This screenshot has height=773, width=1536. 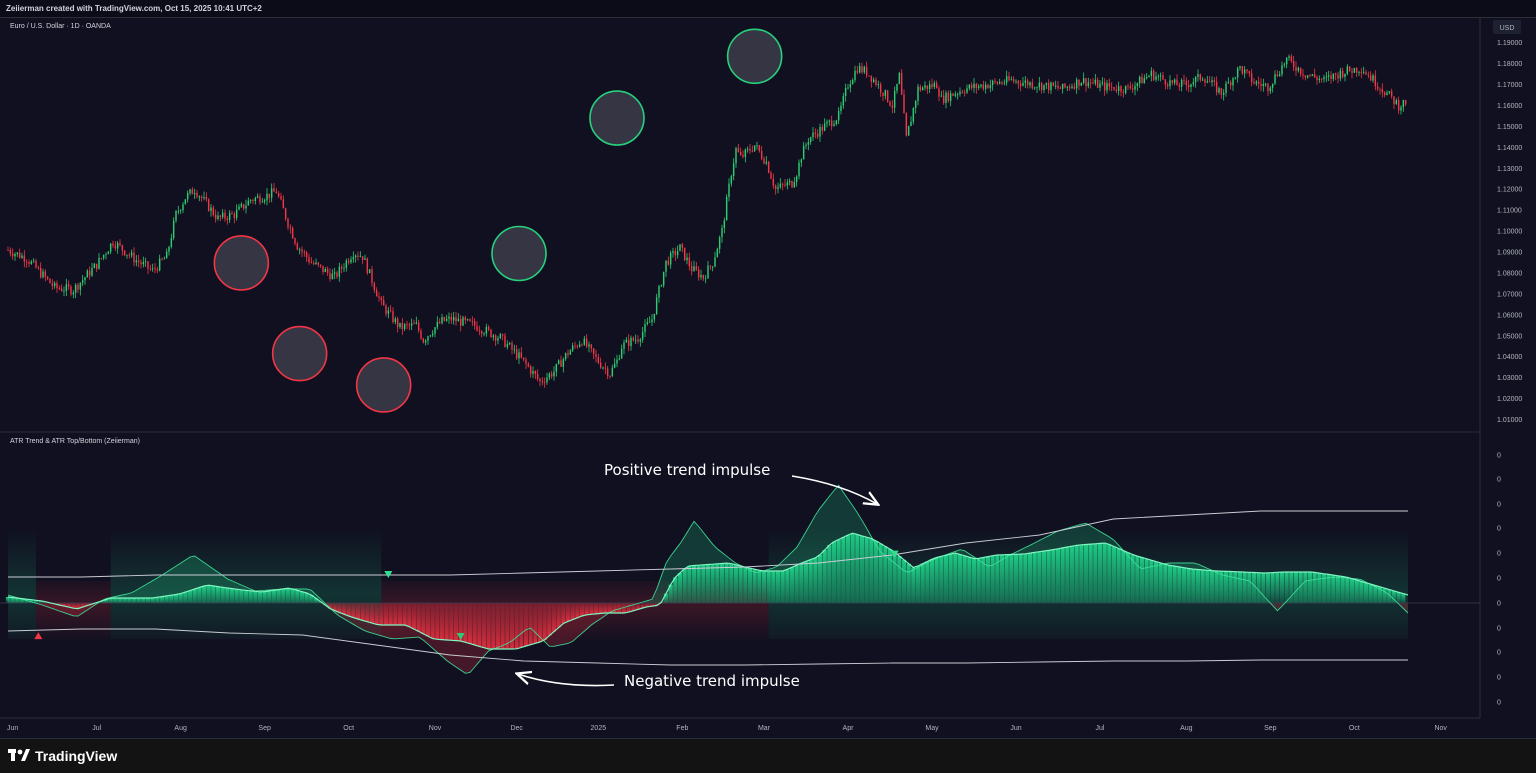 What do you see at coordinates (1507, 27) in the screenshot?
I see `currency-badge` at bounding box center [1507, 27].